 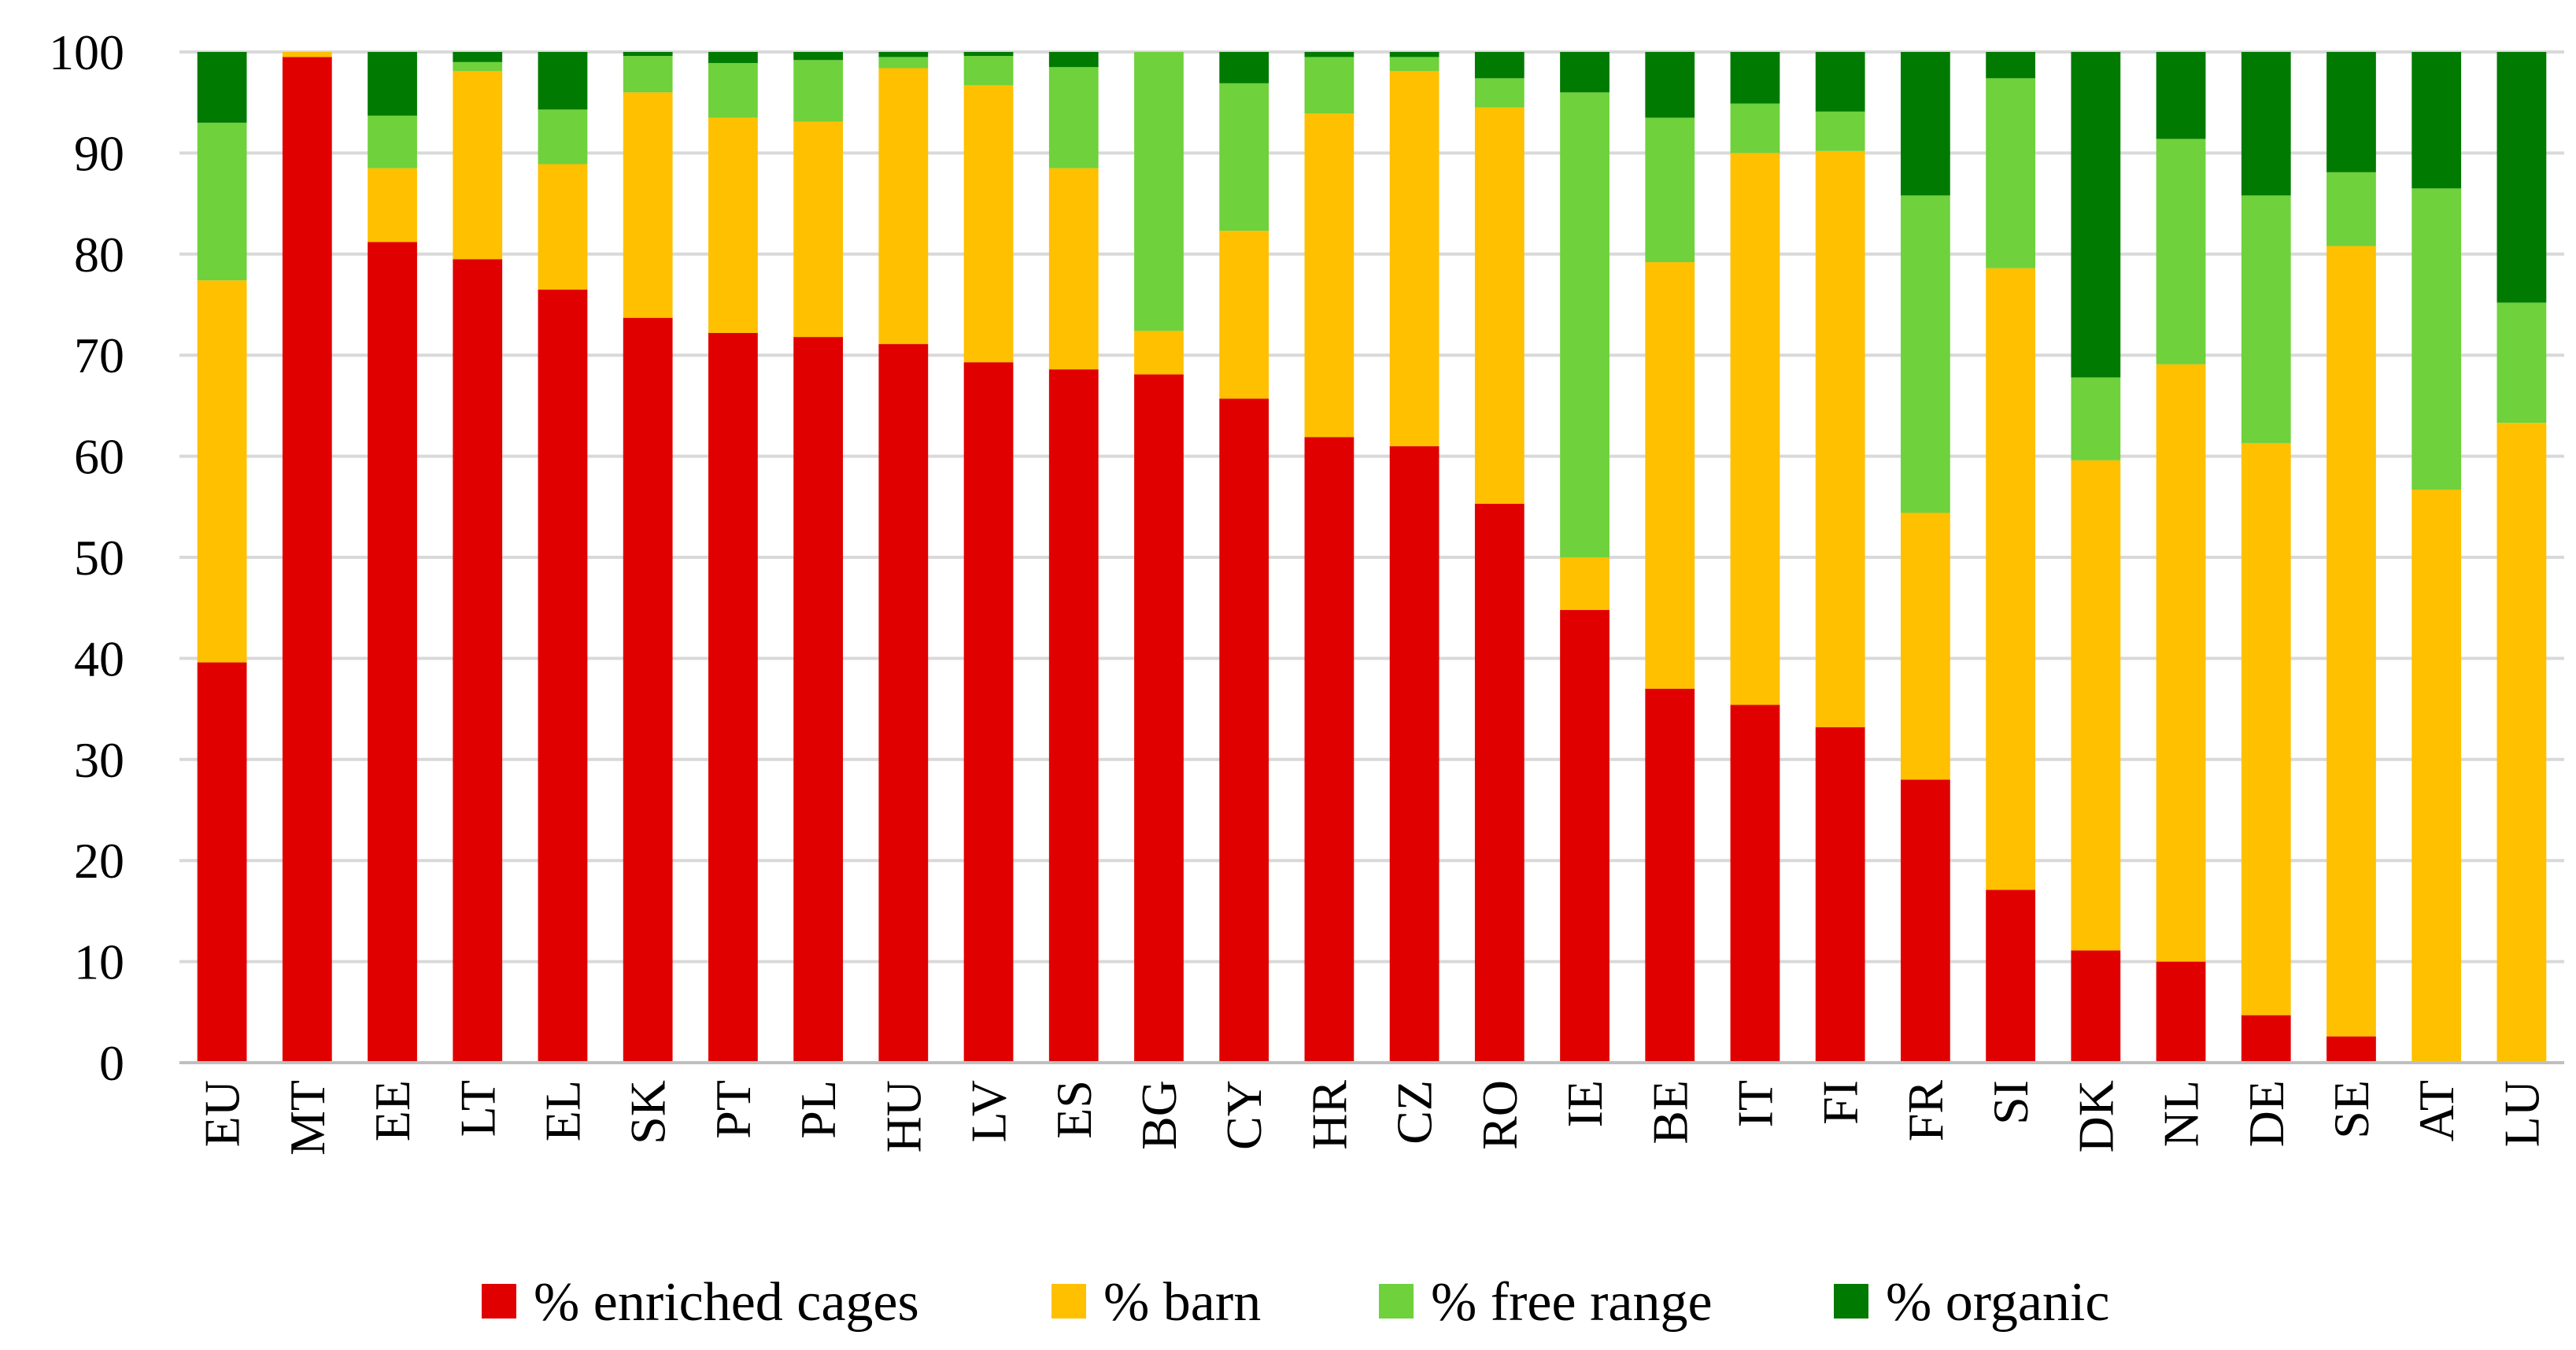 What do you see at coordinates (1499, 305) in the screenshot?
I see `bar-ro-barn` at bounding box center [1499, 305].